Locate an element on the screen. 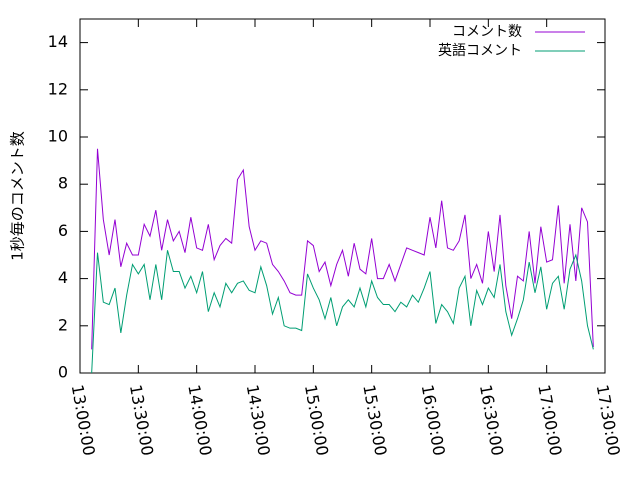 The height and width of the screenshot is (480, 640). y-tick-label: 12 is located at coordinates (58, 88).